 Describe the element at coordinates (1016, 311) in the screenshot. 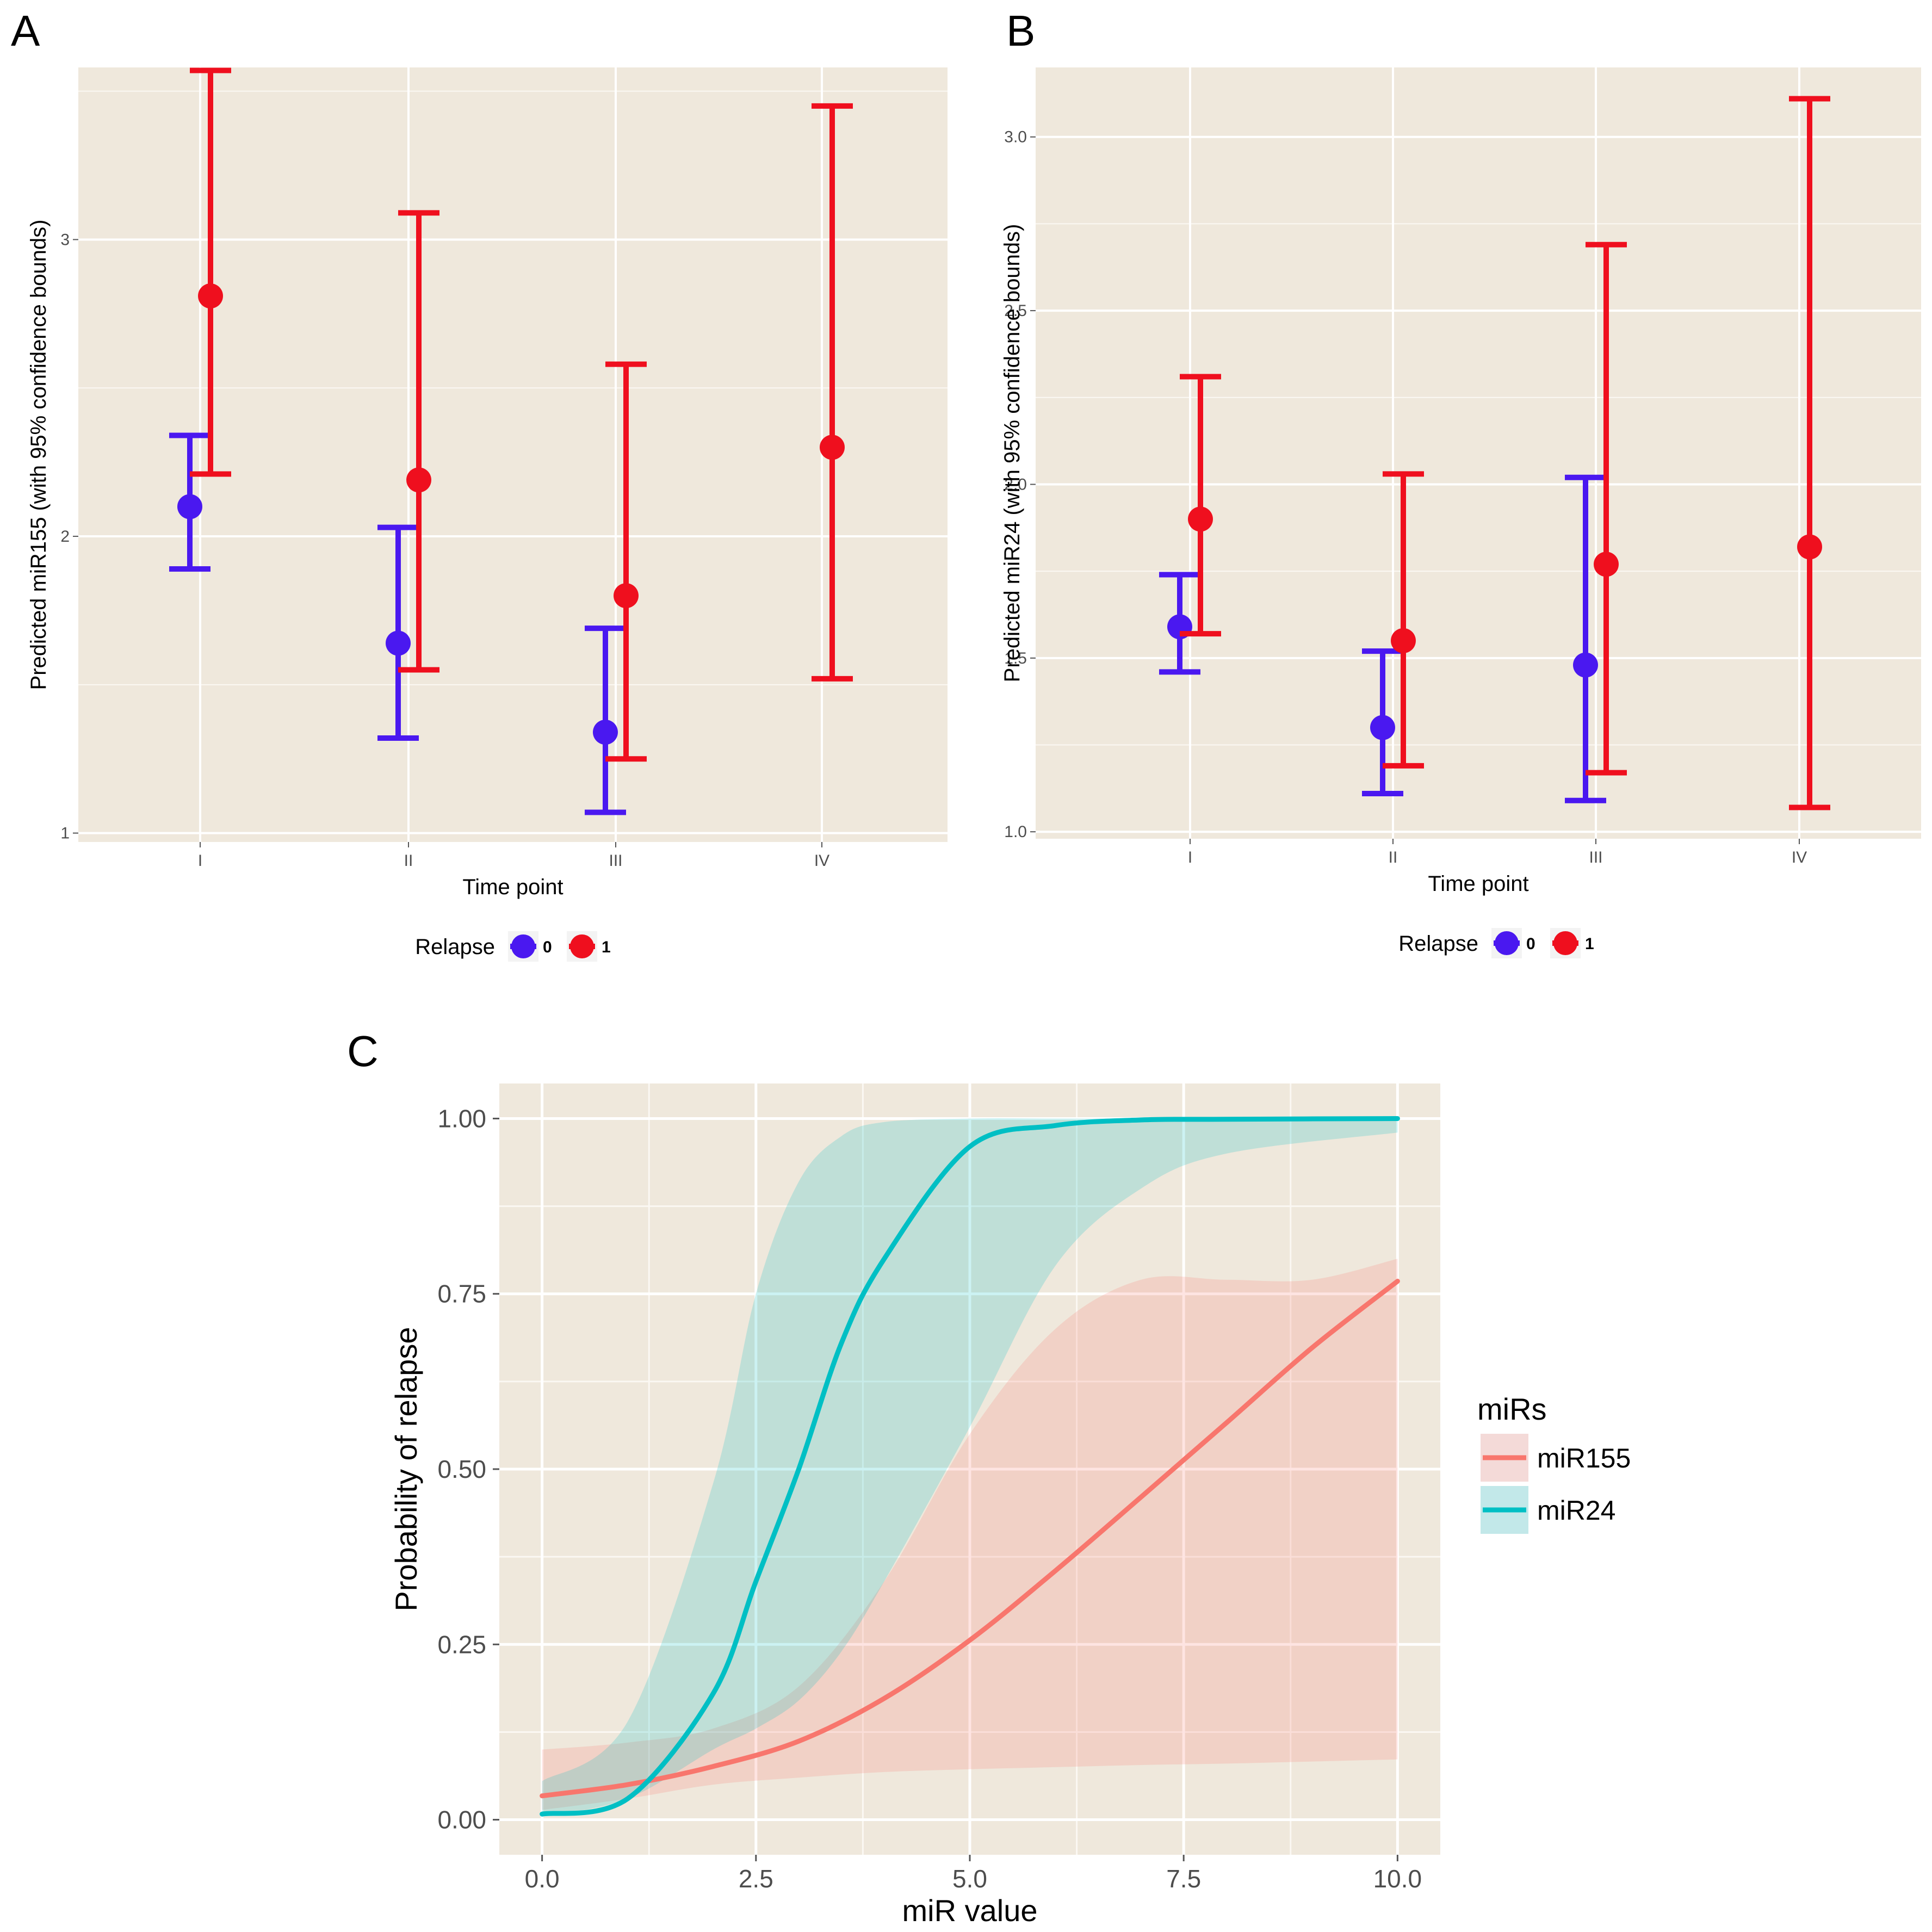

I see `y-tick-label: 2.5` at that location.